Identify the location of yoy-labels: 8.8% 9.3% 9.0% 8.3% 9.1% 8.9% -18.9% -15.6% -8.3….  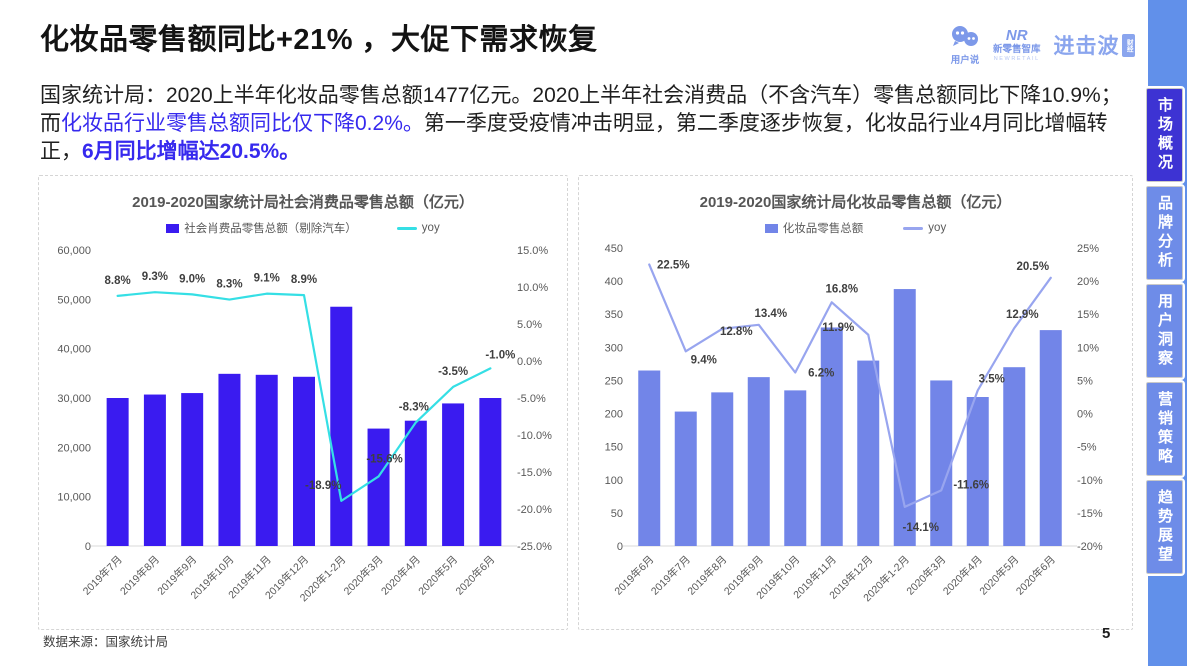
(310, 381).